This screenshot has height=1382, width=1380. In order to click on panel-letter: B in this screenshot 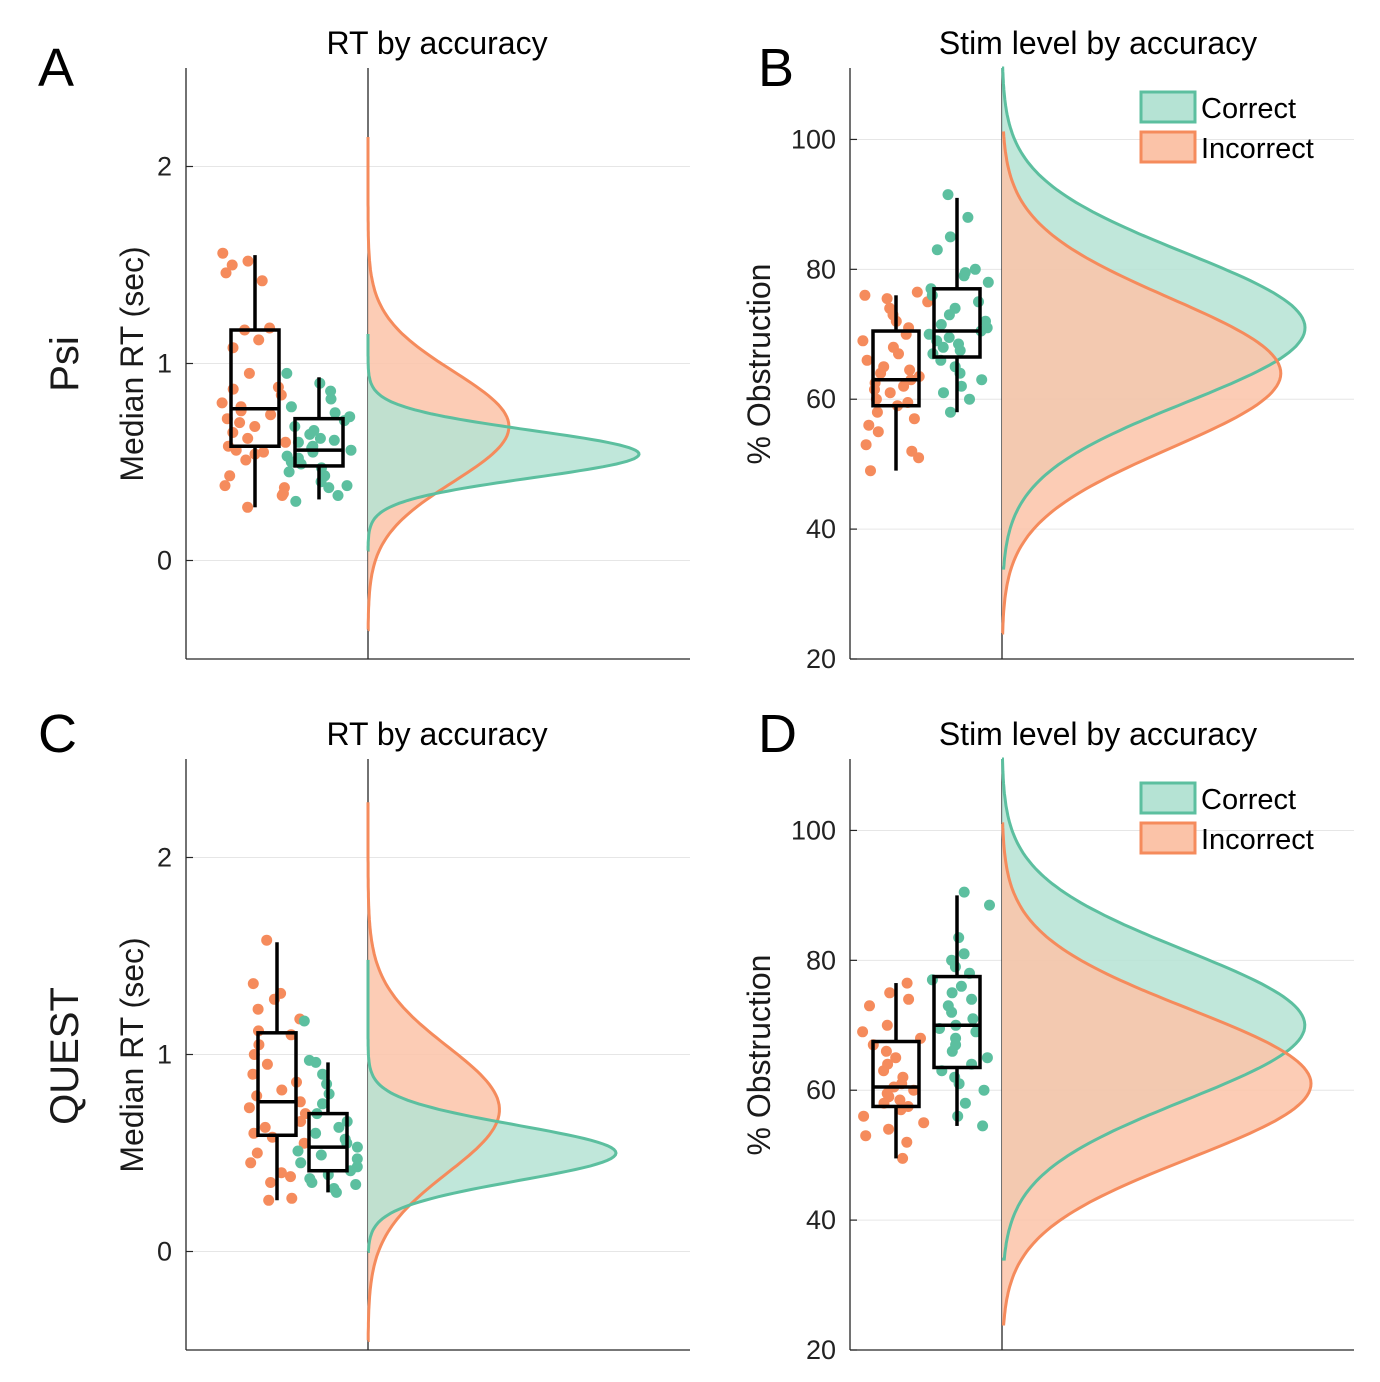, I will do `click(776, 68)`.